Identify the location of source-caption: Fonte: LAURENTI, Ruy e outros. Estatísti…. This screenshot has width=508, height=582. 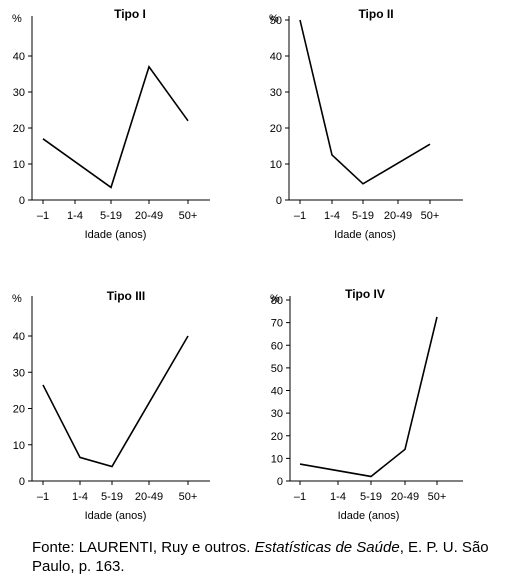
(267, 557).